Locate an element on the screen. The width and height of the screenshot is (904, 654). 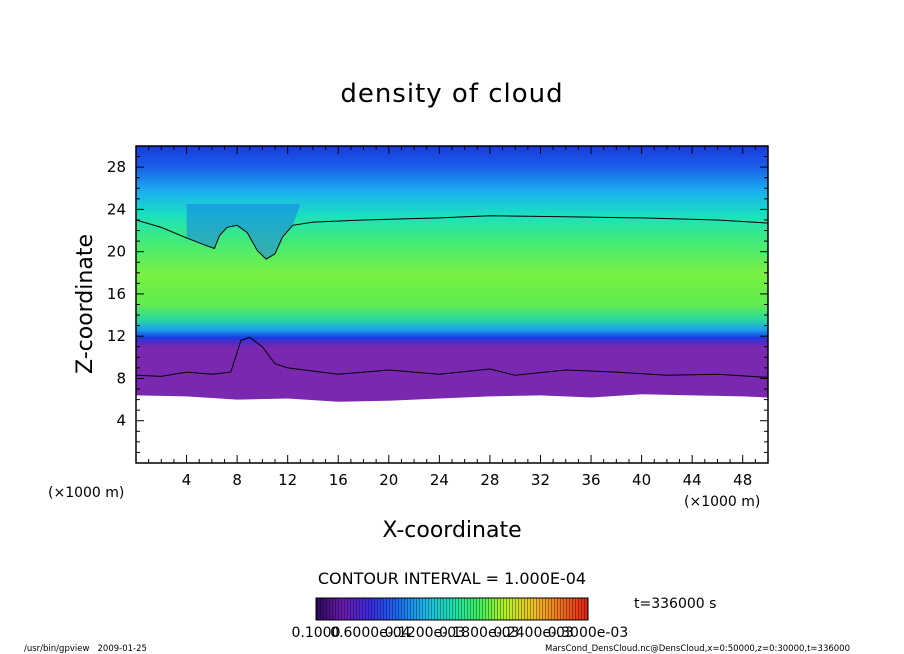
colorbar-label: 0.2400e-03 is located at coordinates (533, 633).